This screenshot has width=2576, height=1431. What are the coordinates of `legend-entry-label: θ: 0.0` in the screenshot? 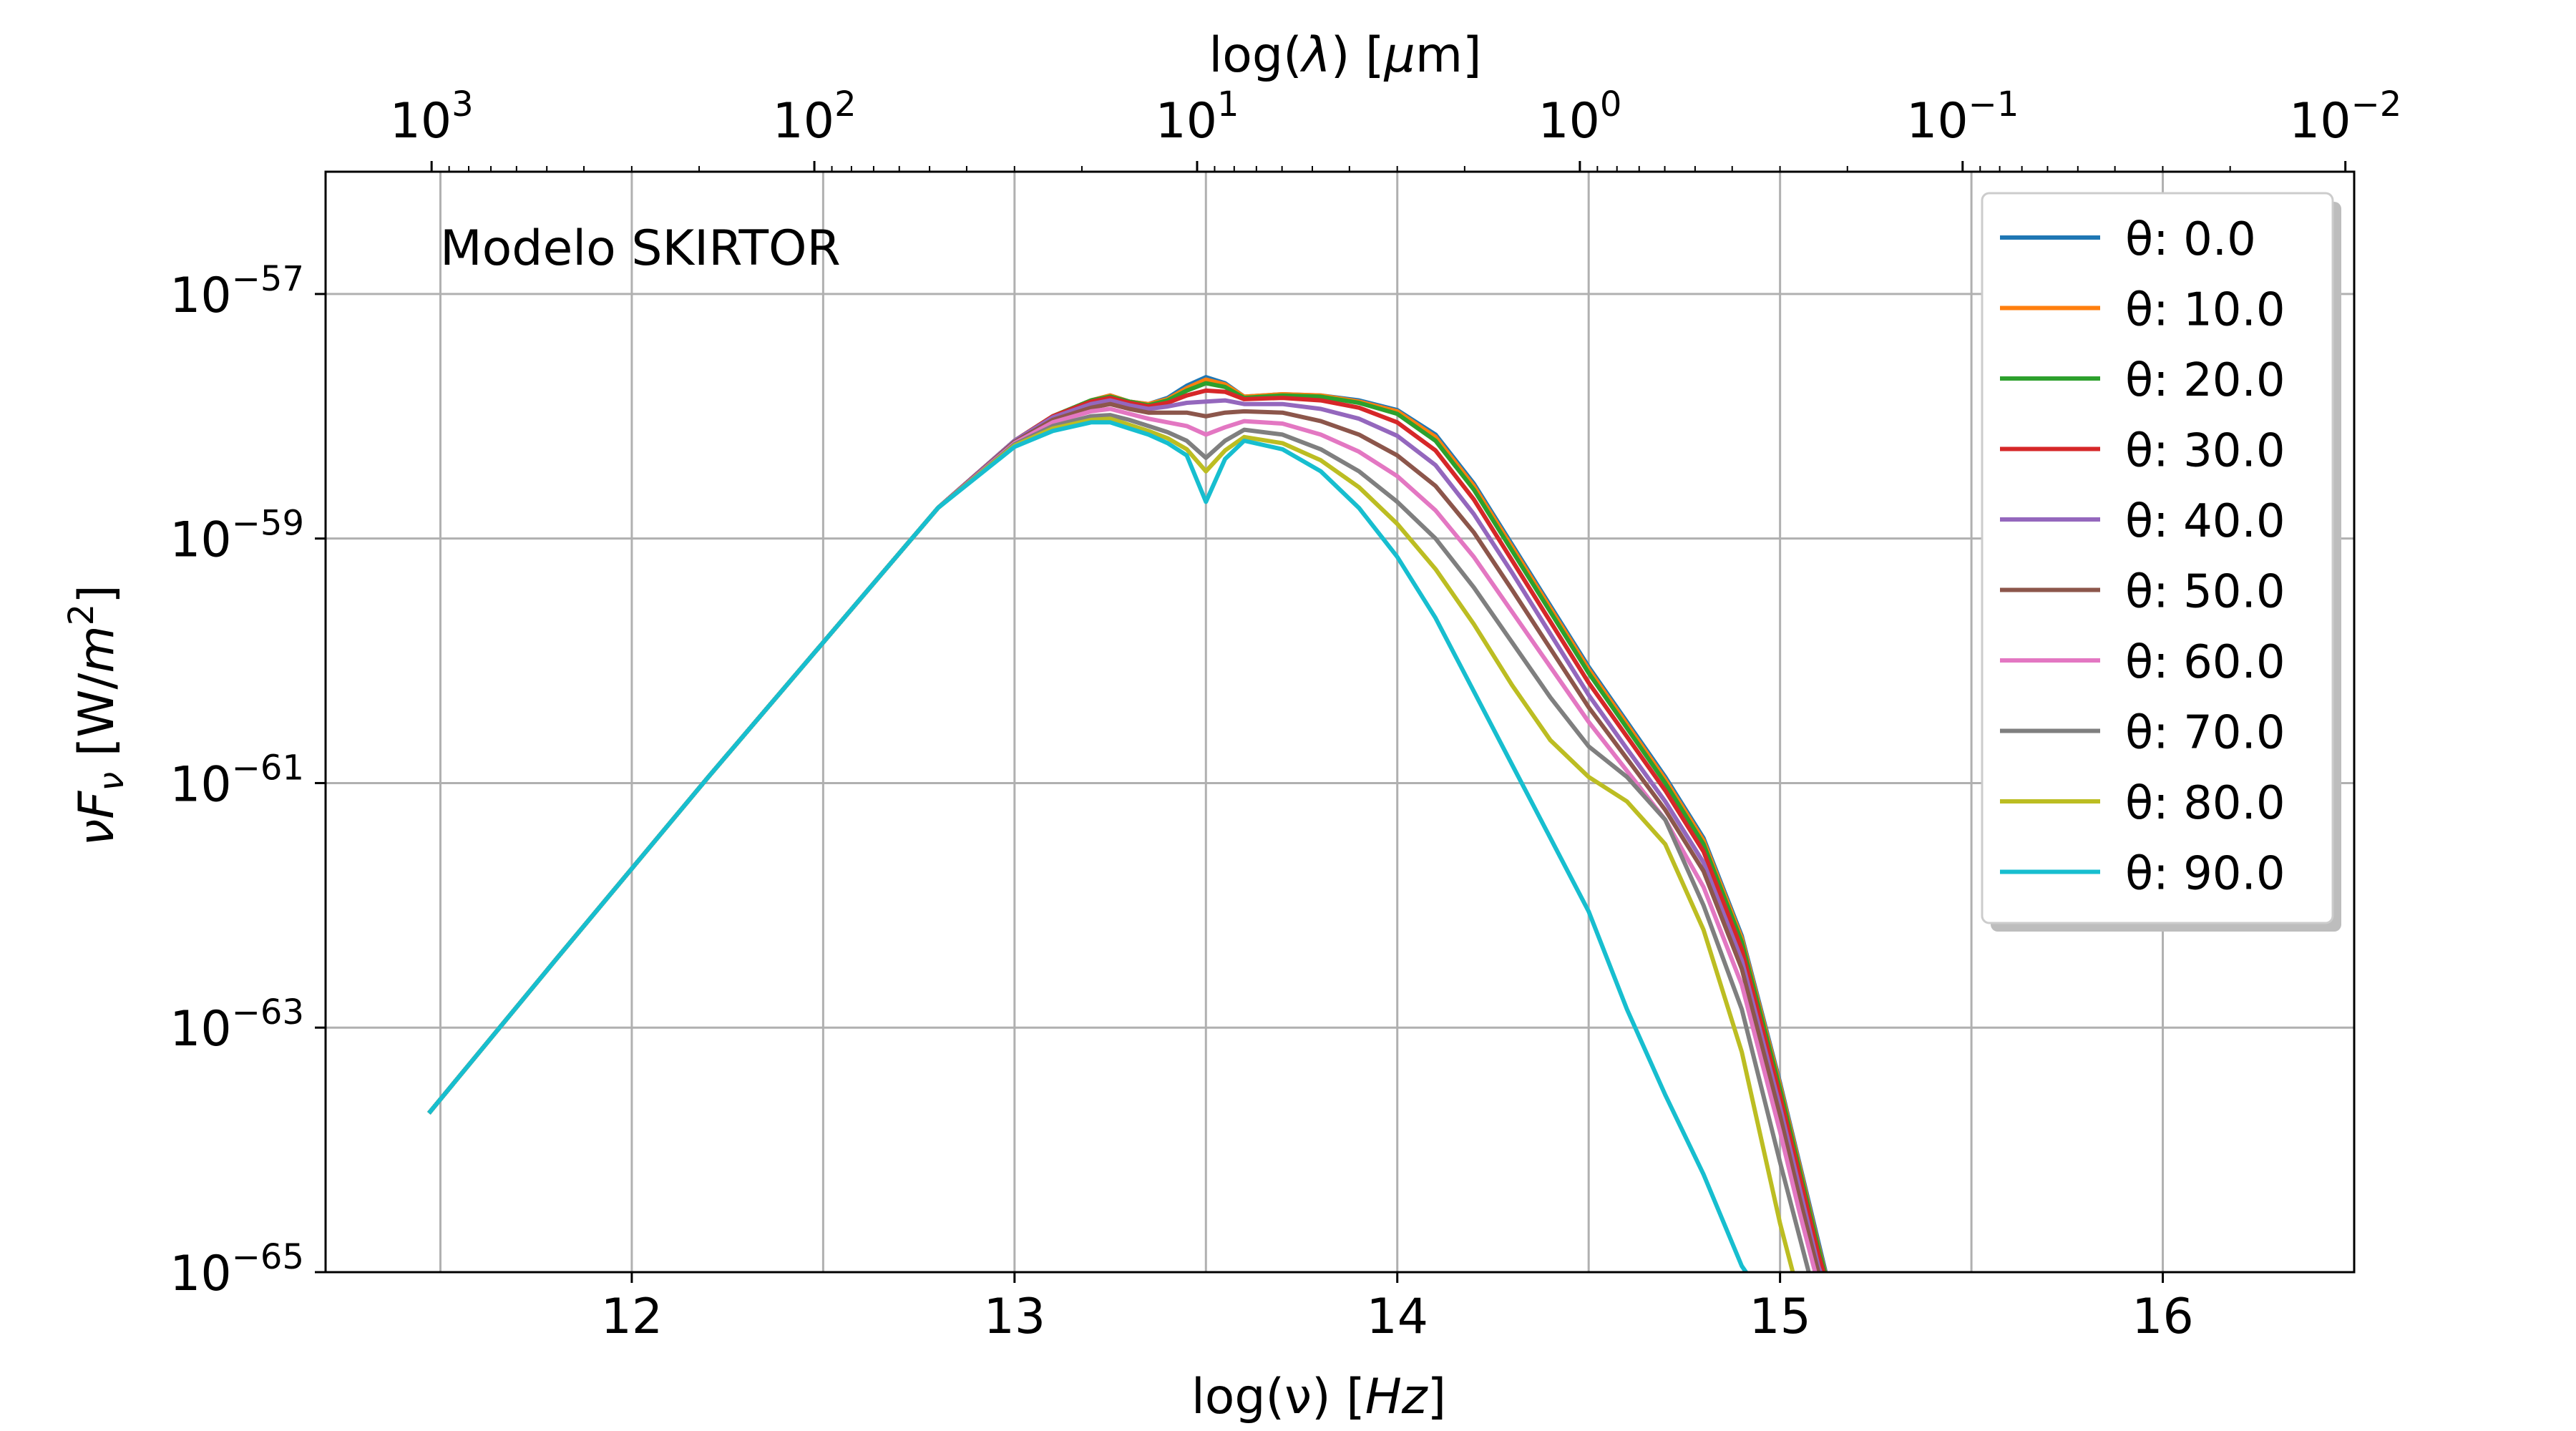 It's located at (2190, 240).